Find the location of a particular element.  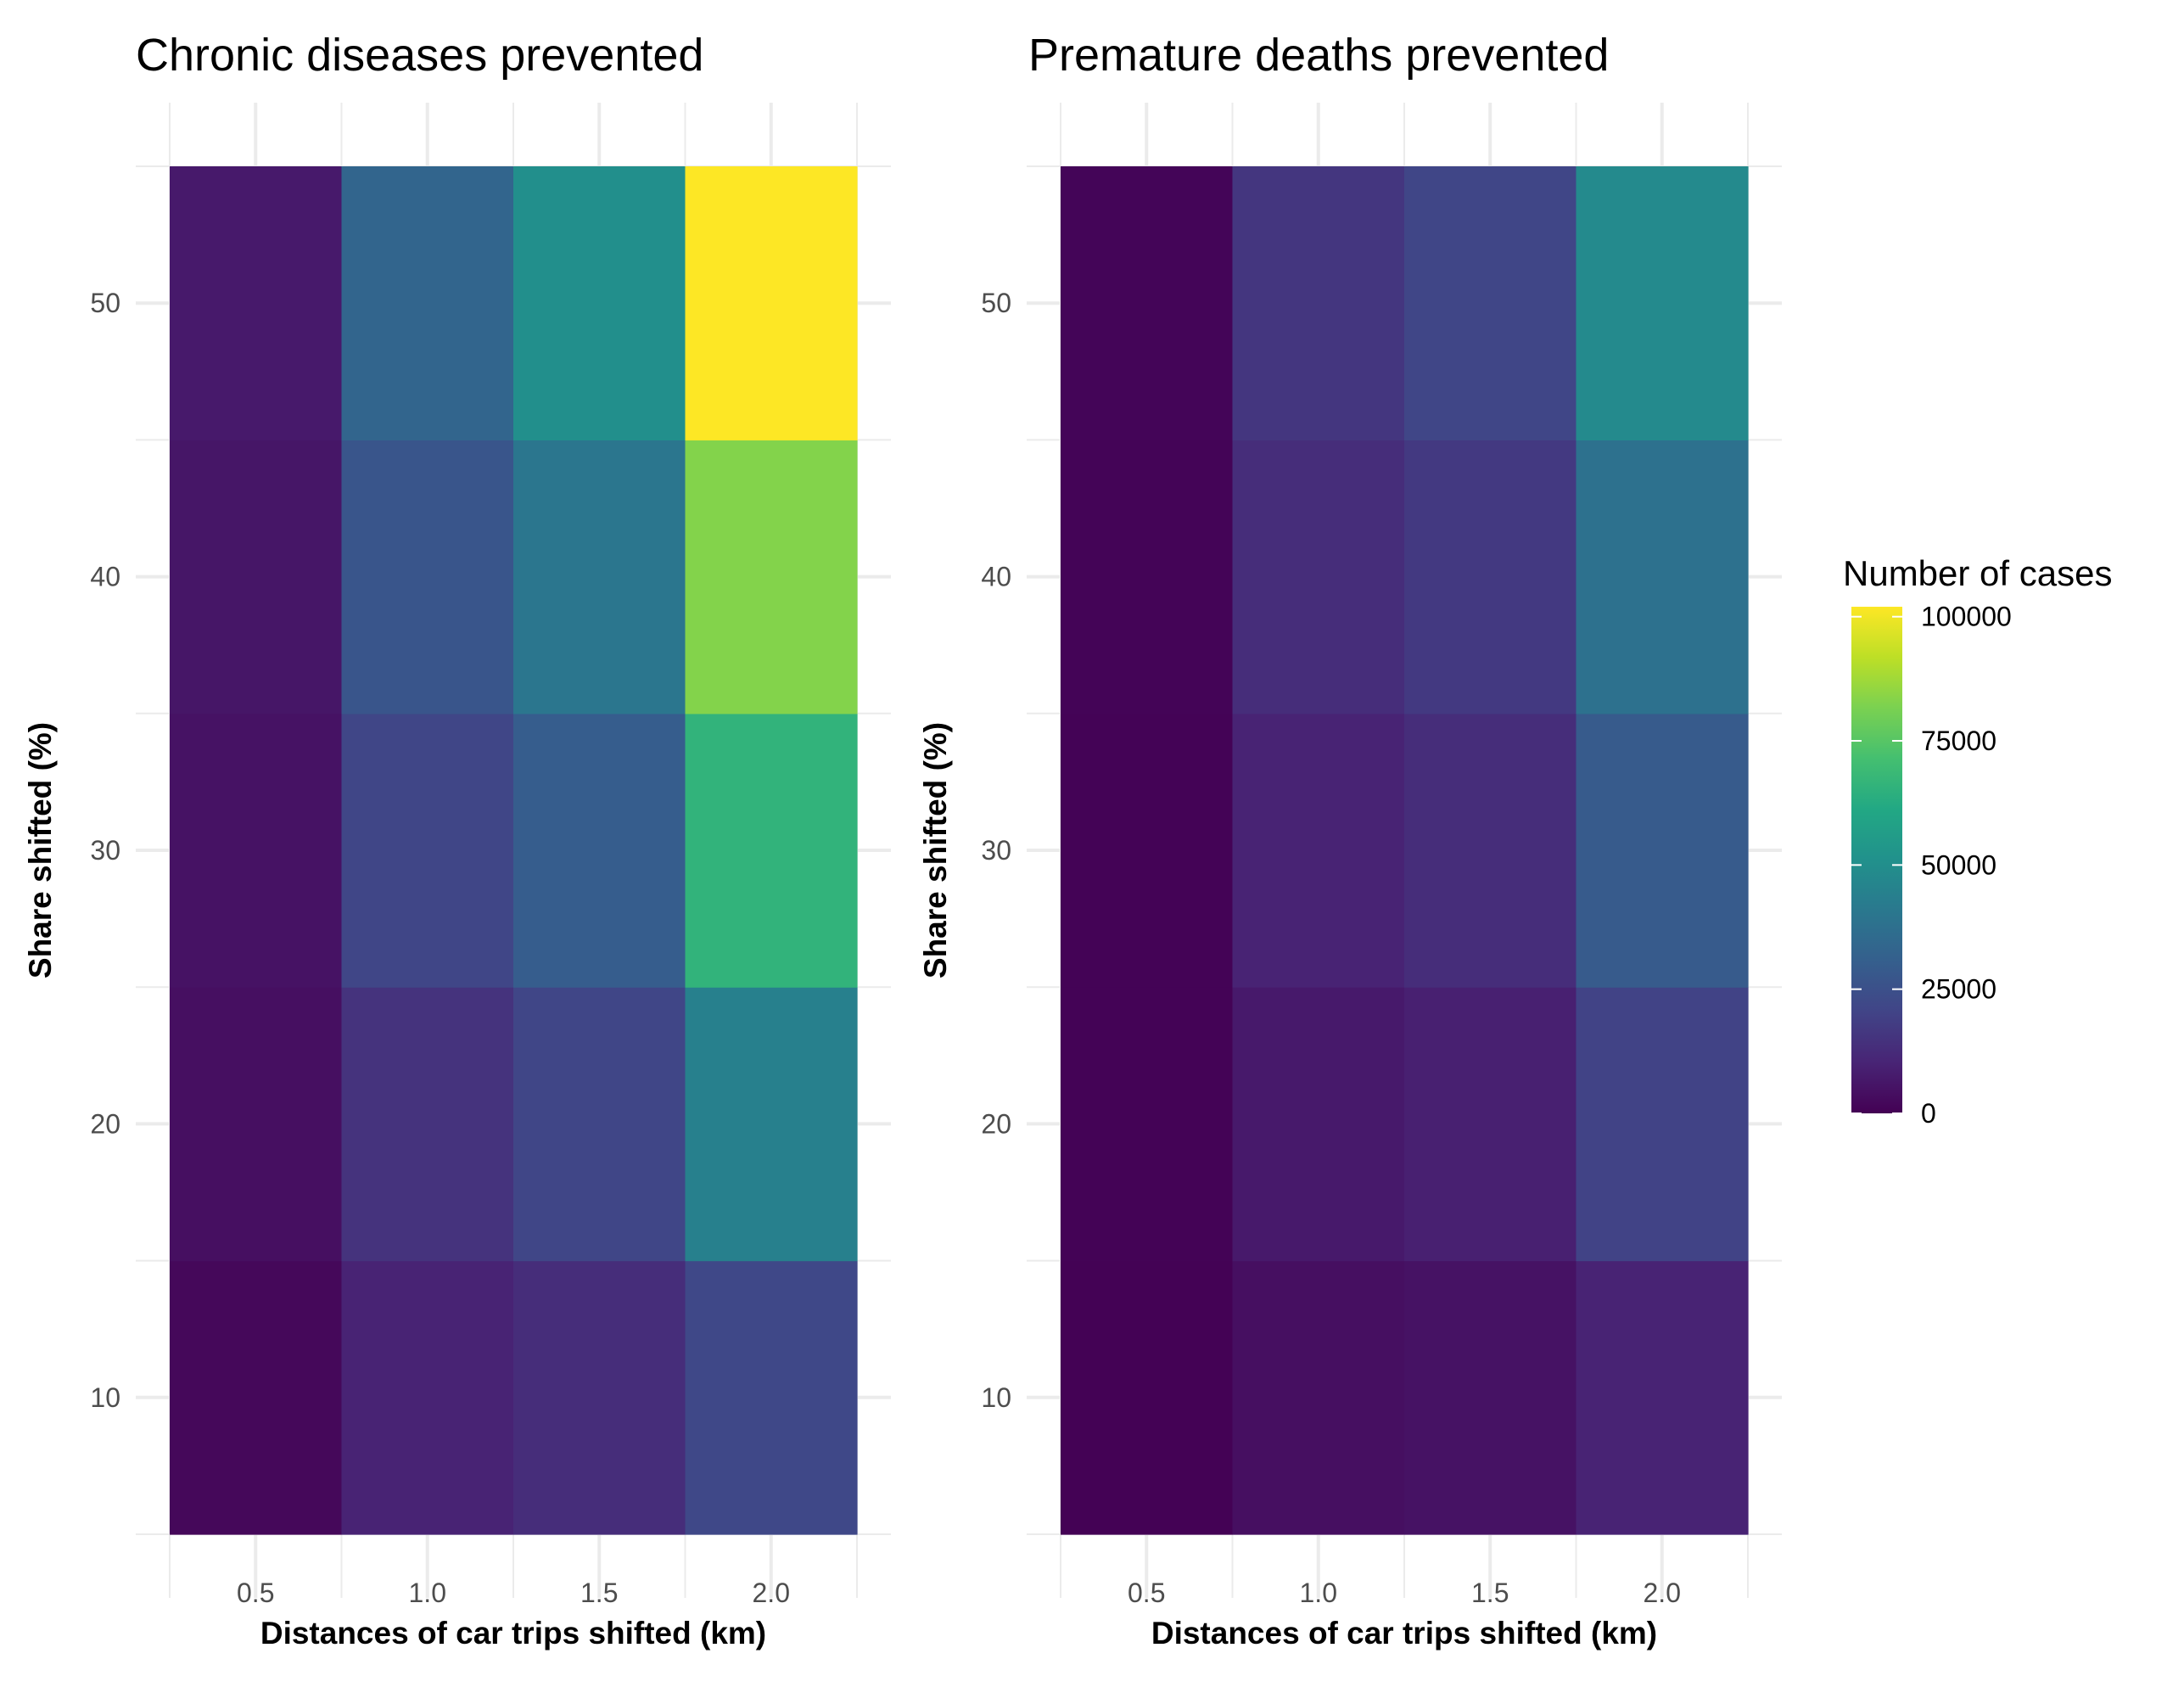

legend-break-label: 75000 is located at coordinates (1959, 741).